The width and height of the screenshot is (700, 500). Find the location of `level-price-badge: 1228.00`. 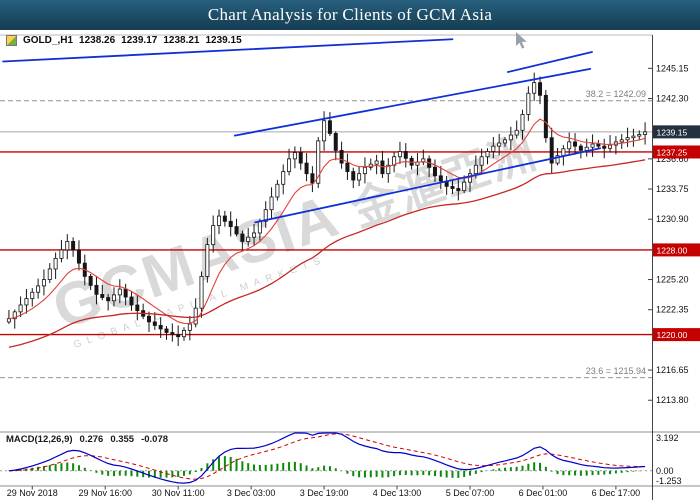

level-price-badge: 1228.00 is located at coordinates (676, 250).